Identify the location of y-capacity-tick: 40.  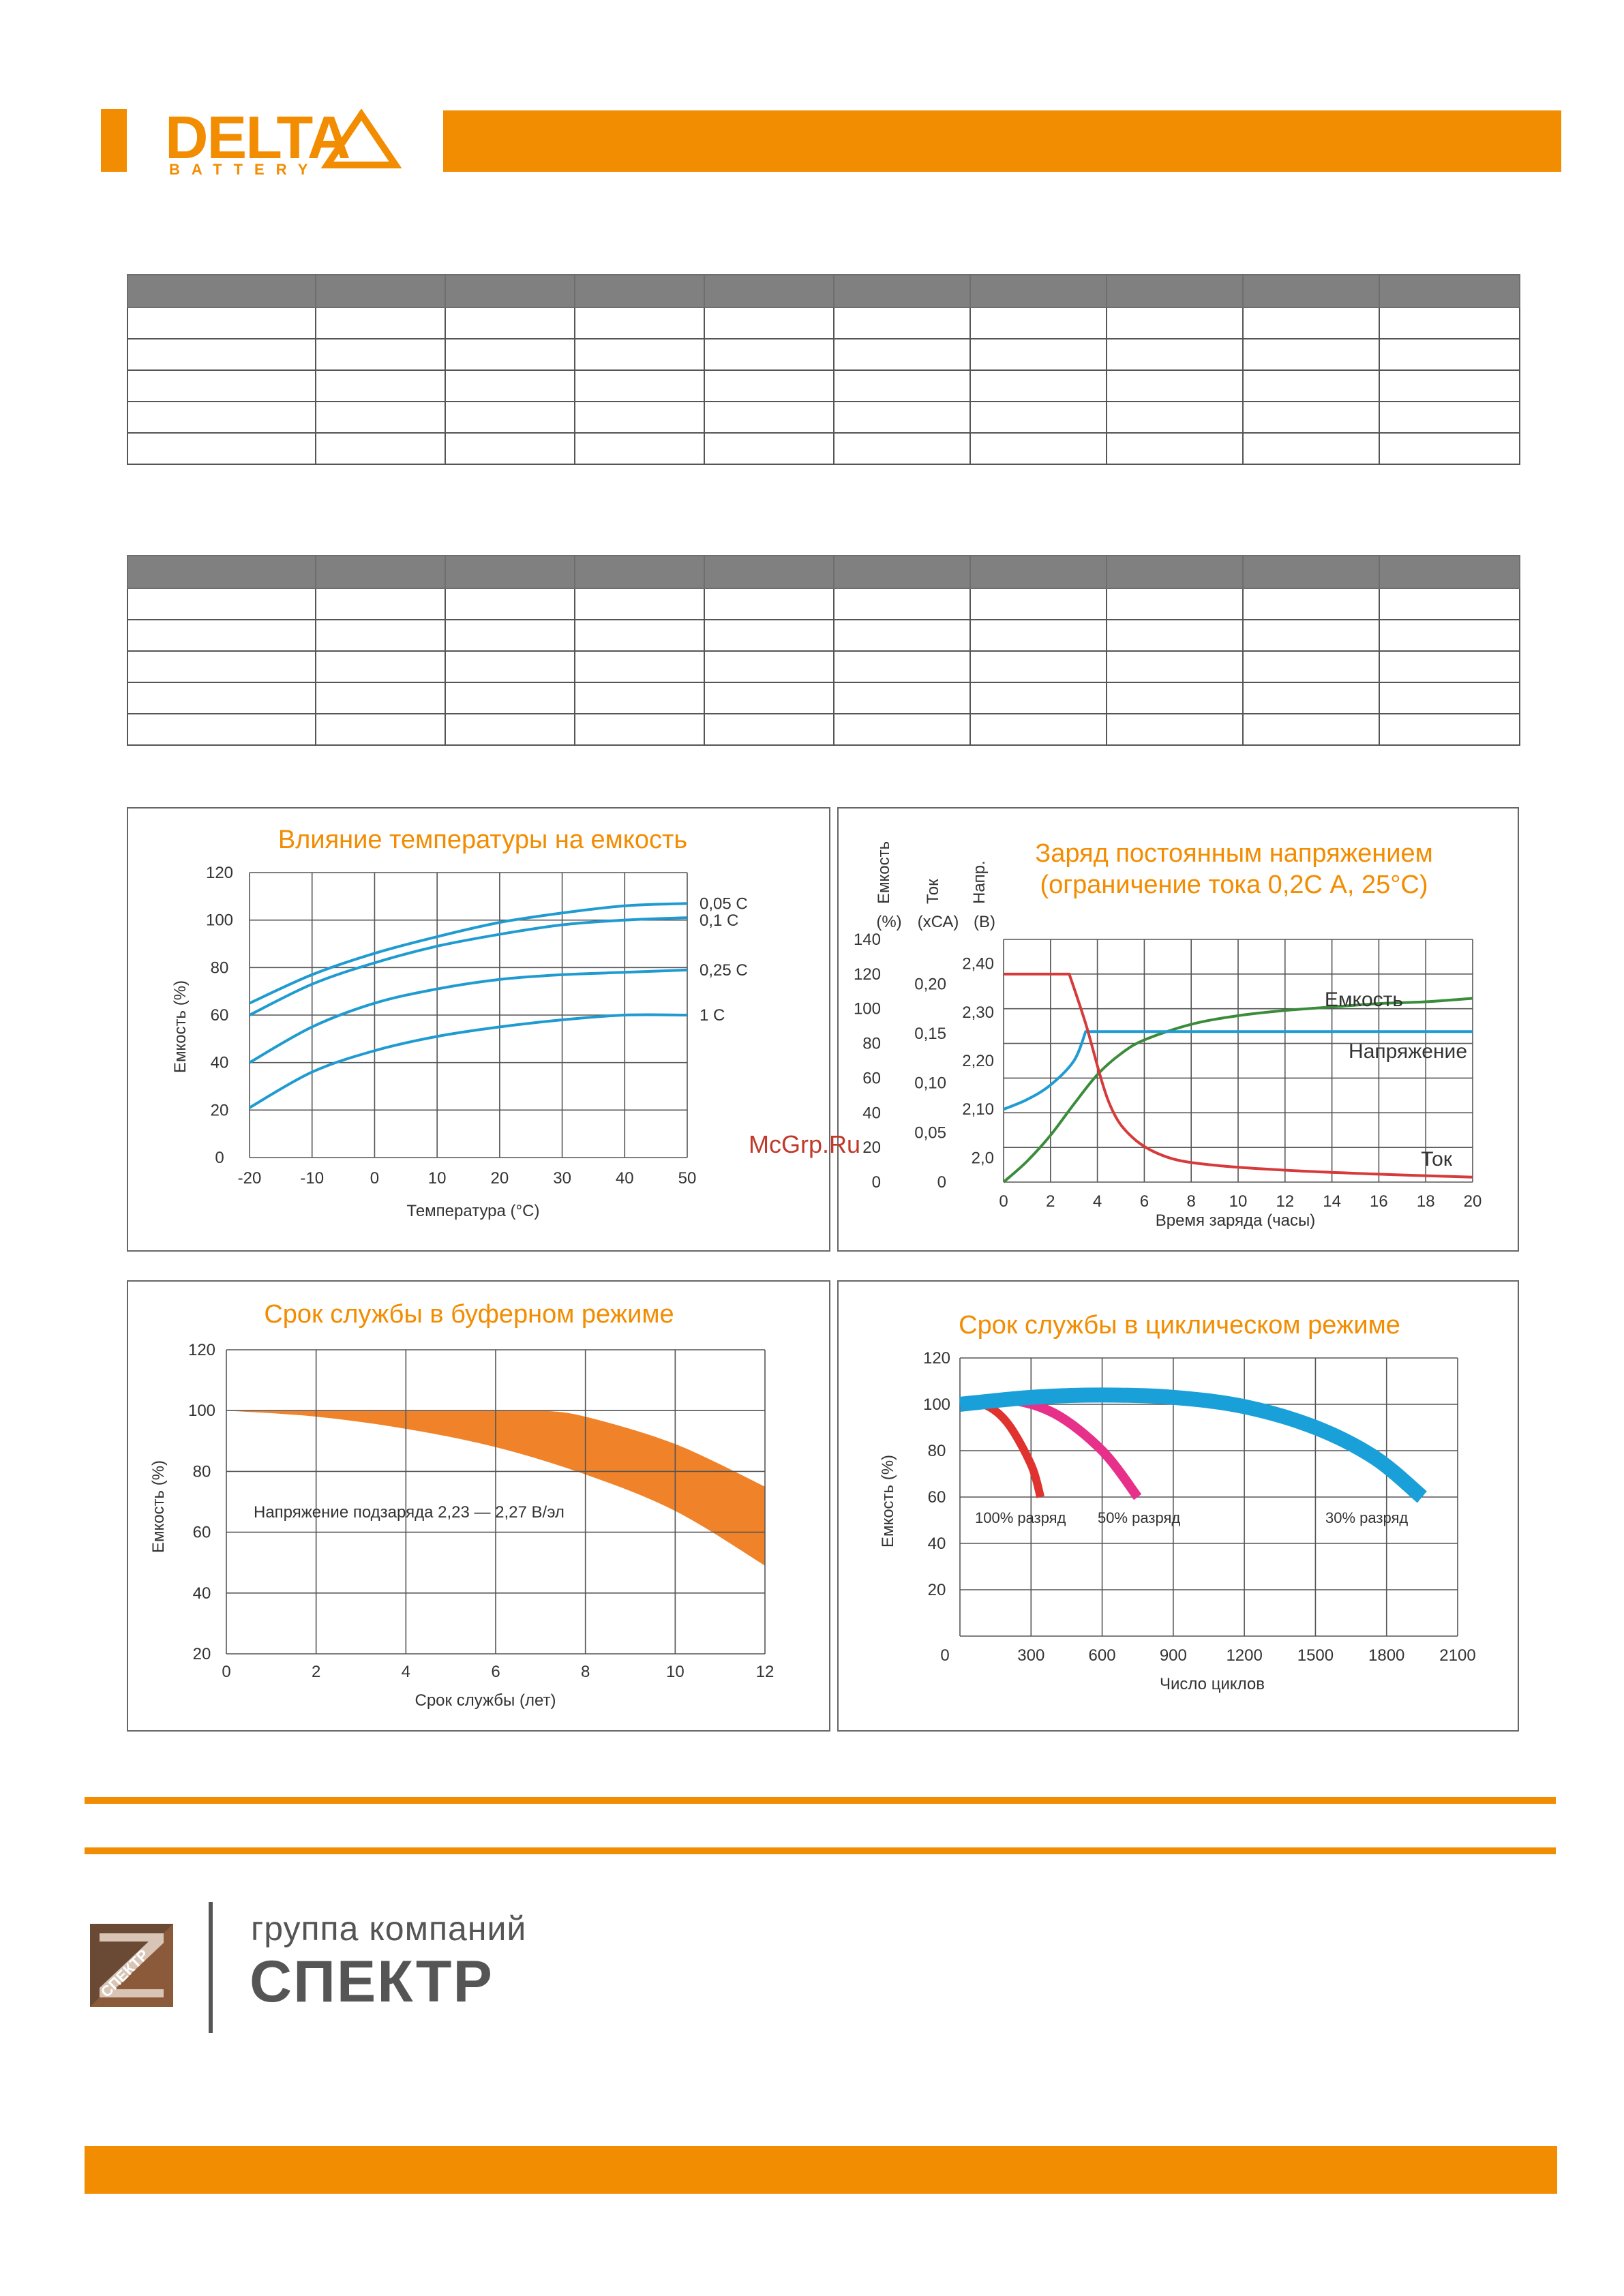
(871, 1113).